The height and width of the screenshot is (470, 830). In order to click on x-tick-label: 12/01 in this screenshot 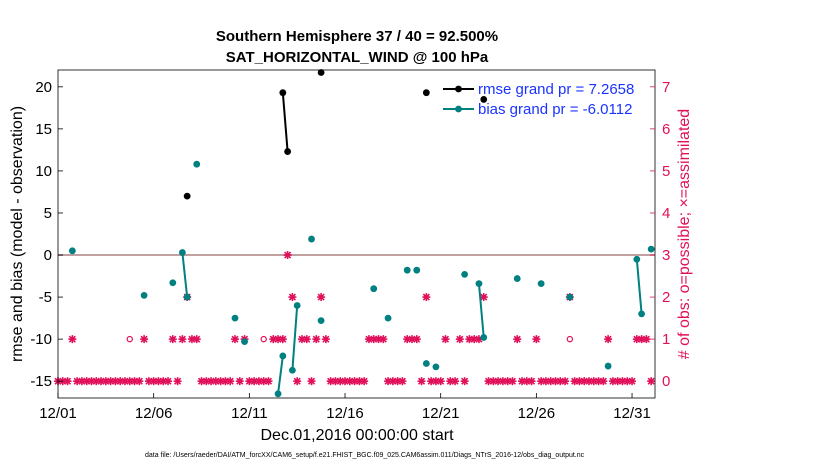, I will do `click(58, 413)`.